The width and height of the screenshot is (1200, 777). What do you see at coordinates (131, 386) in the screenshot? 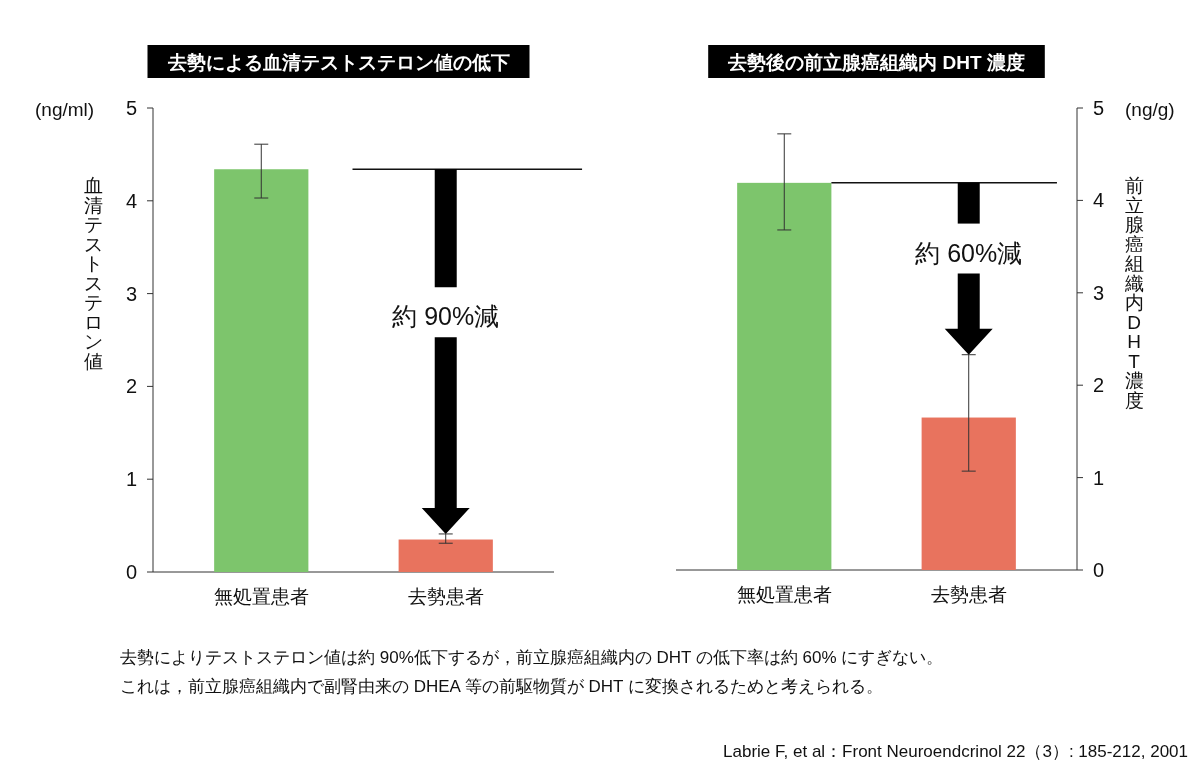
I see `y-tick-label: 2` at bounding box center [131, 386].